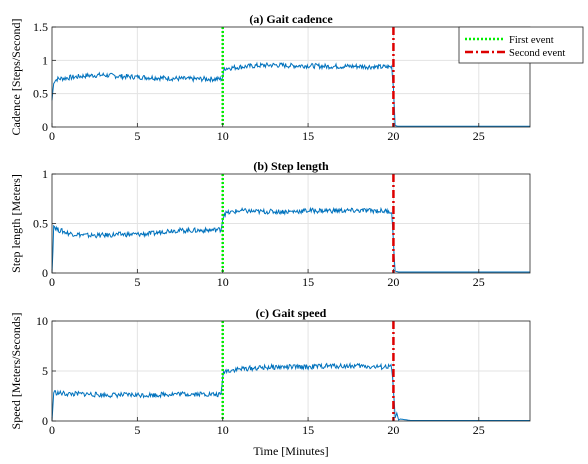 This screenshot has width=588, height=464. Describe the element at coordinates (531, 40) in the screenshot. I see `legend-label: First event` at that location.